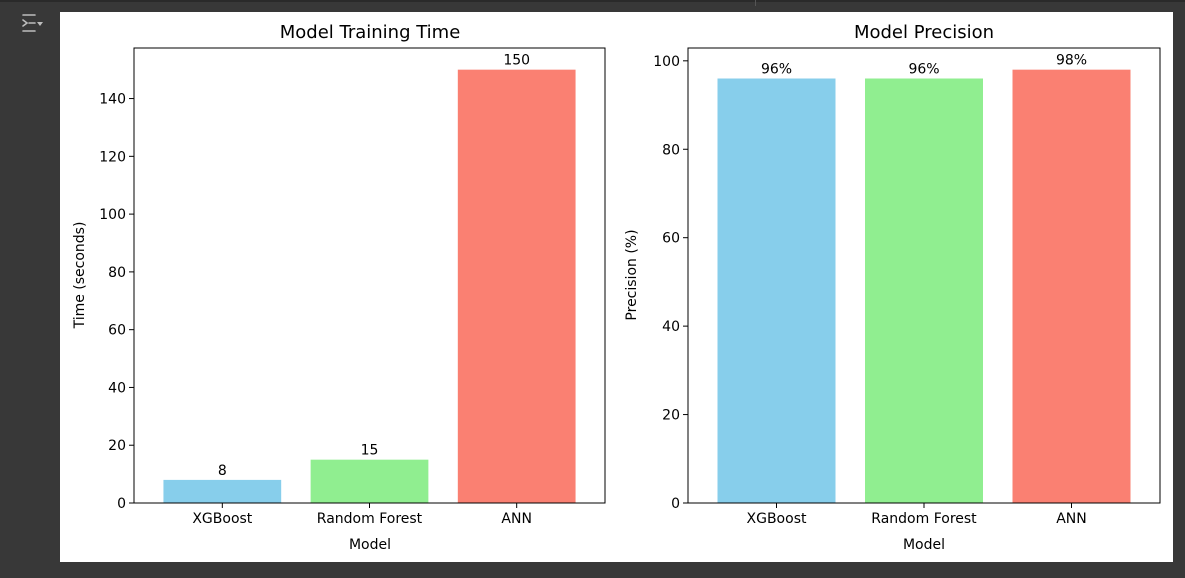  I want to click on chart-title: Model Training Time, so click(370, 32).